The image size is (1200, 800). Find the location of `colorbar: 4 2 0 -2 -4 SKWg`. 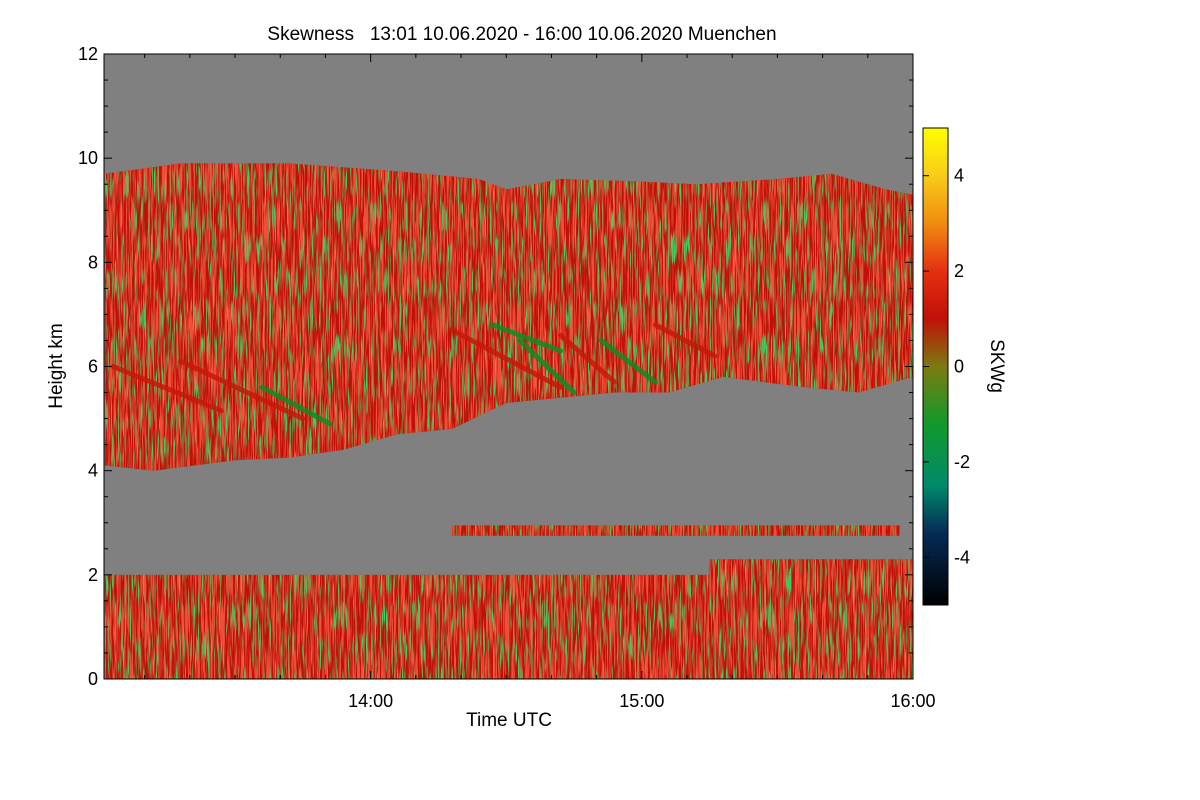

colorbar: 4 2 0 -2 -4 SKWg is located at coordinates (964, 366).